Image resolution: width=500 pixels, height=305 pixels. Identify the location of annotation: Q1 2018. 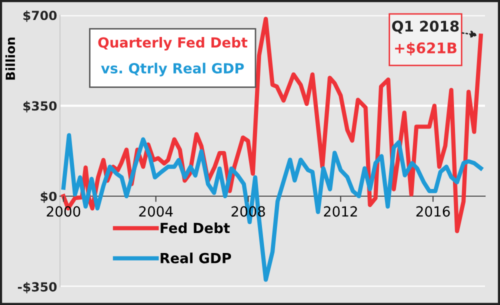
(425, 27).